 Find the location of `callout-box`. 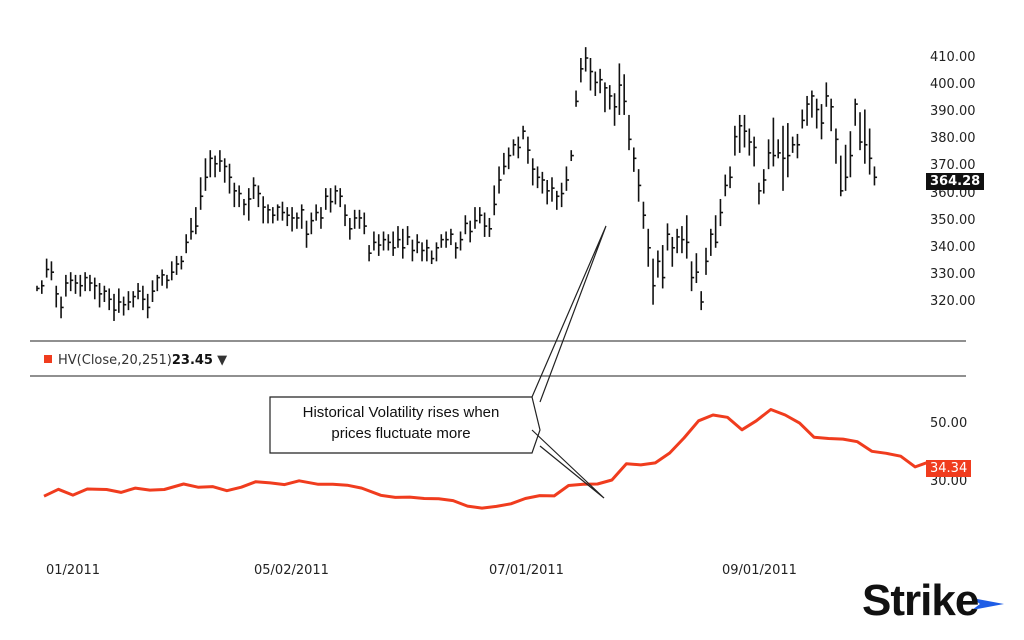

callout-box is located at coordinates (405, 425).